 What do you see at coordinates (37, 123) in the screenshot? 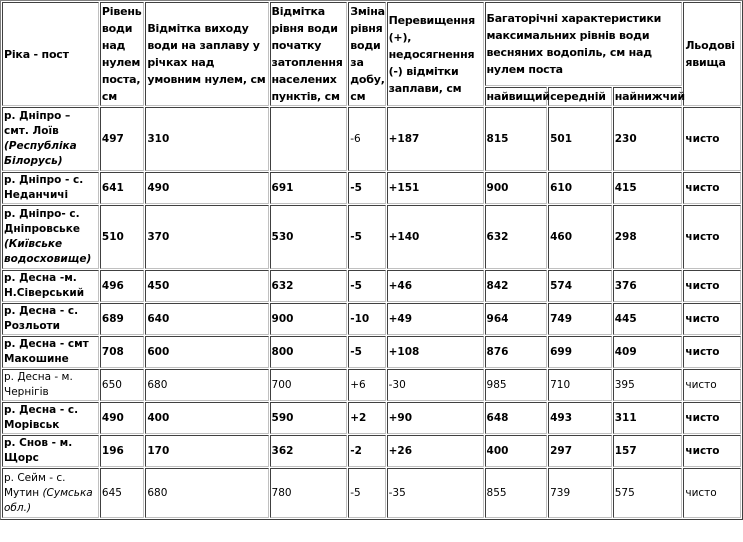
I see `river-post-name: р. Дніпро – смт. Лоїв` at bounding box center [37, 123].